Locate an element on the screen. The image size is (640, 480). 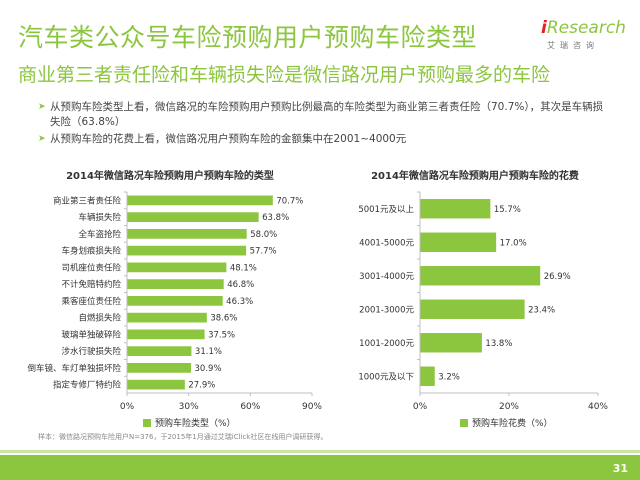
category-label: 指定专修厂特约险 is located at coordinates (87, 385).